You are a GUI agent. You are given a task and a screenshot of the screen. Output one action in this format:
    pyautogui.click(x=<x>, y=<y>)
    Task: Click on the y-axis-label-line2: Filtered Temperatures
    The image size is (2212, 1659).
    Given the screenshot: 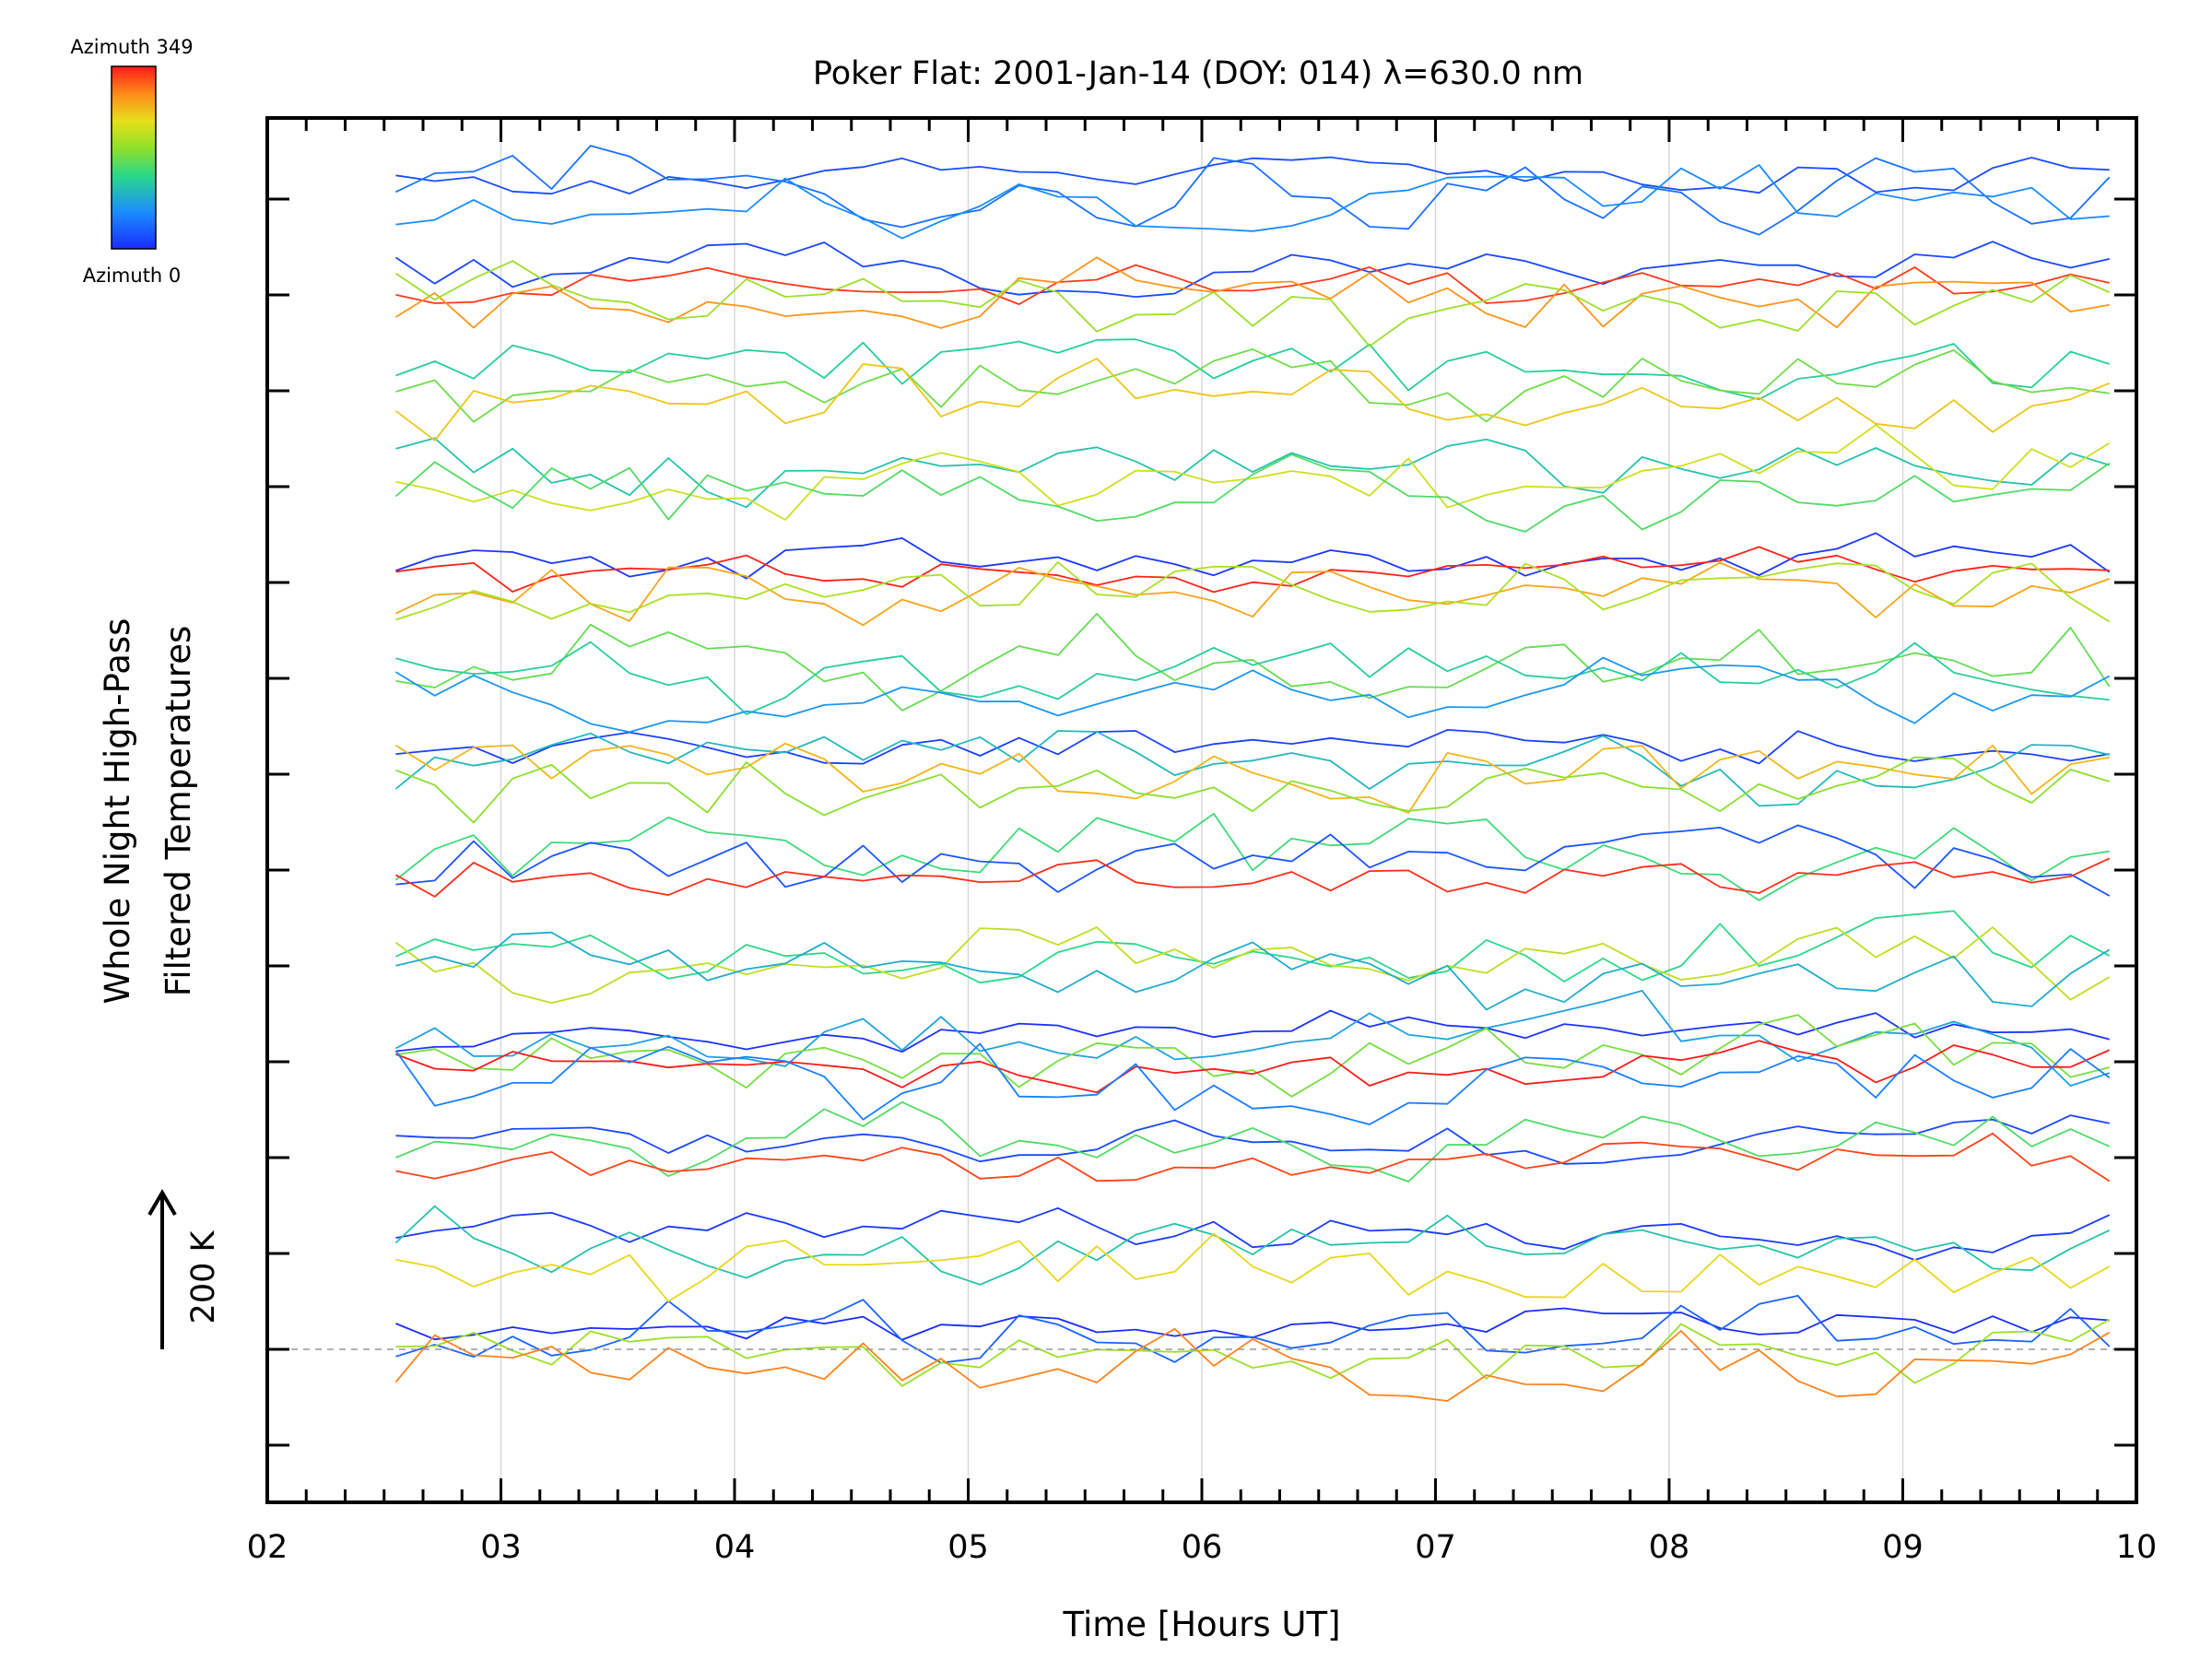 What is the action you would take?
    pyautogui.click(x=178, y=811)
    